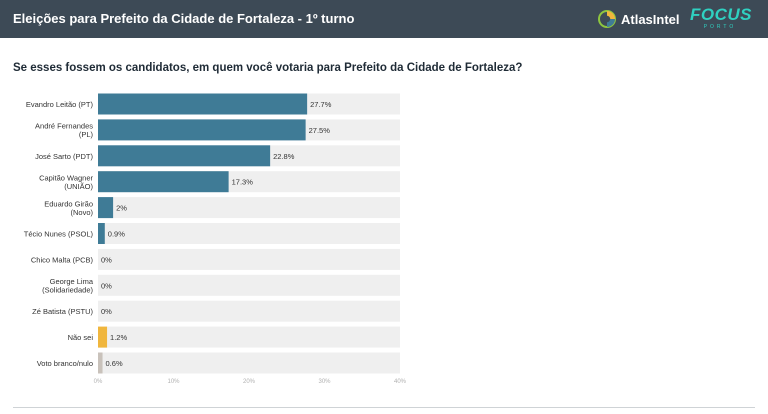 This screenshot has height=414, width=768. Describe the element at coordinates (62, 311) in the screenshot. I see `category-label: Zé Batista (PSTU)` at that location.